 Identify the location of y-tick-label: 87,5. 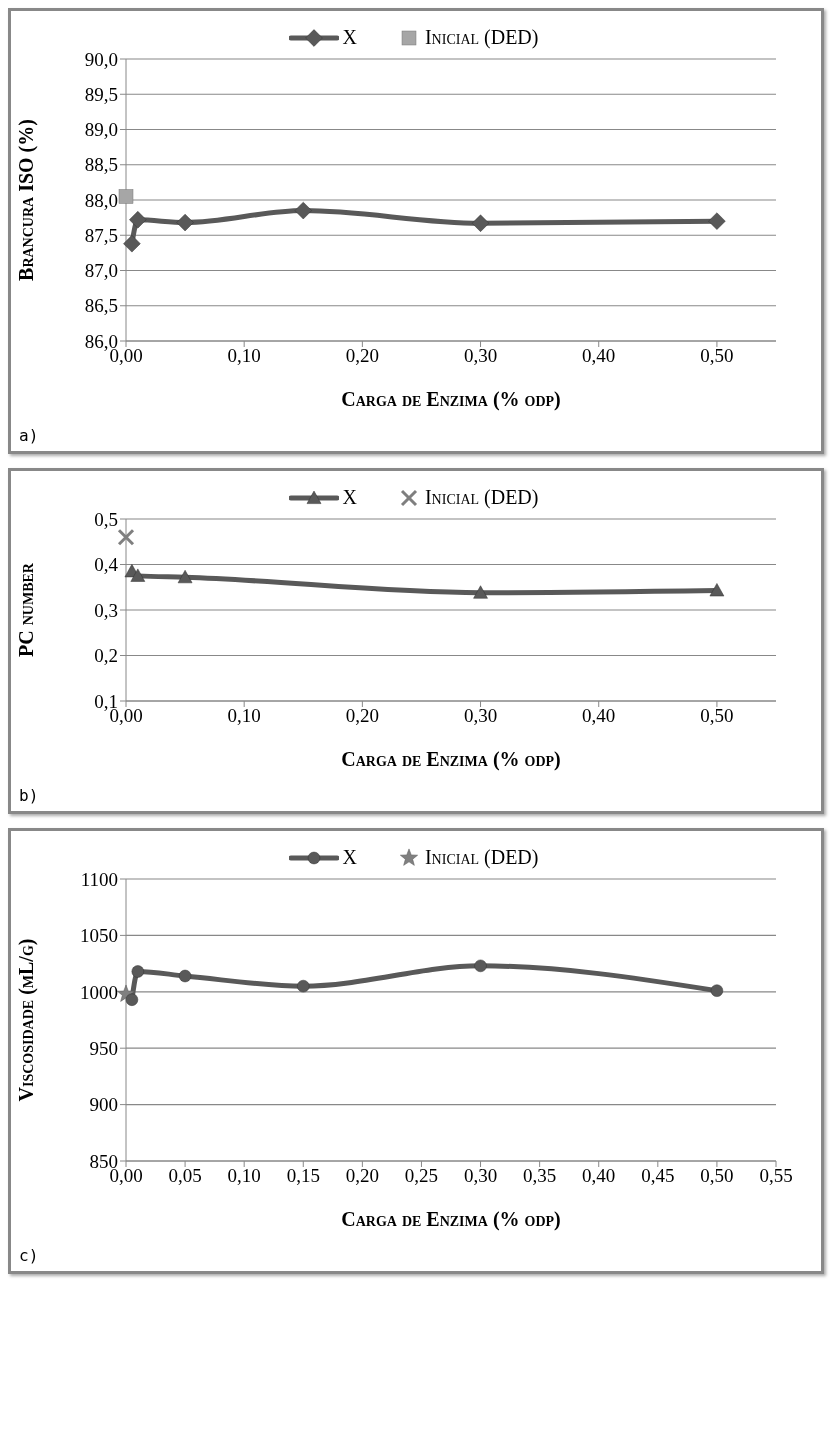
(101, 235).